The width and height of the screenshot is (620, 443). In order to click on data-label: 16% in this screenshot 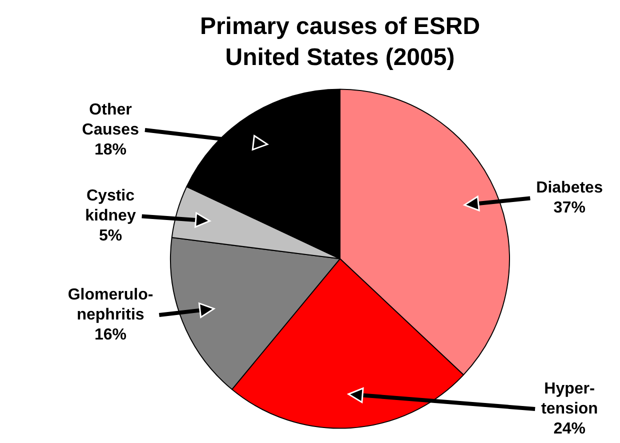, I will do `click(110, 335)`.